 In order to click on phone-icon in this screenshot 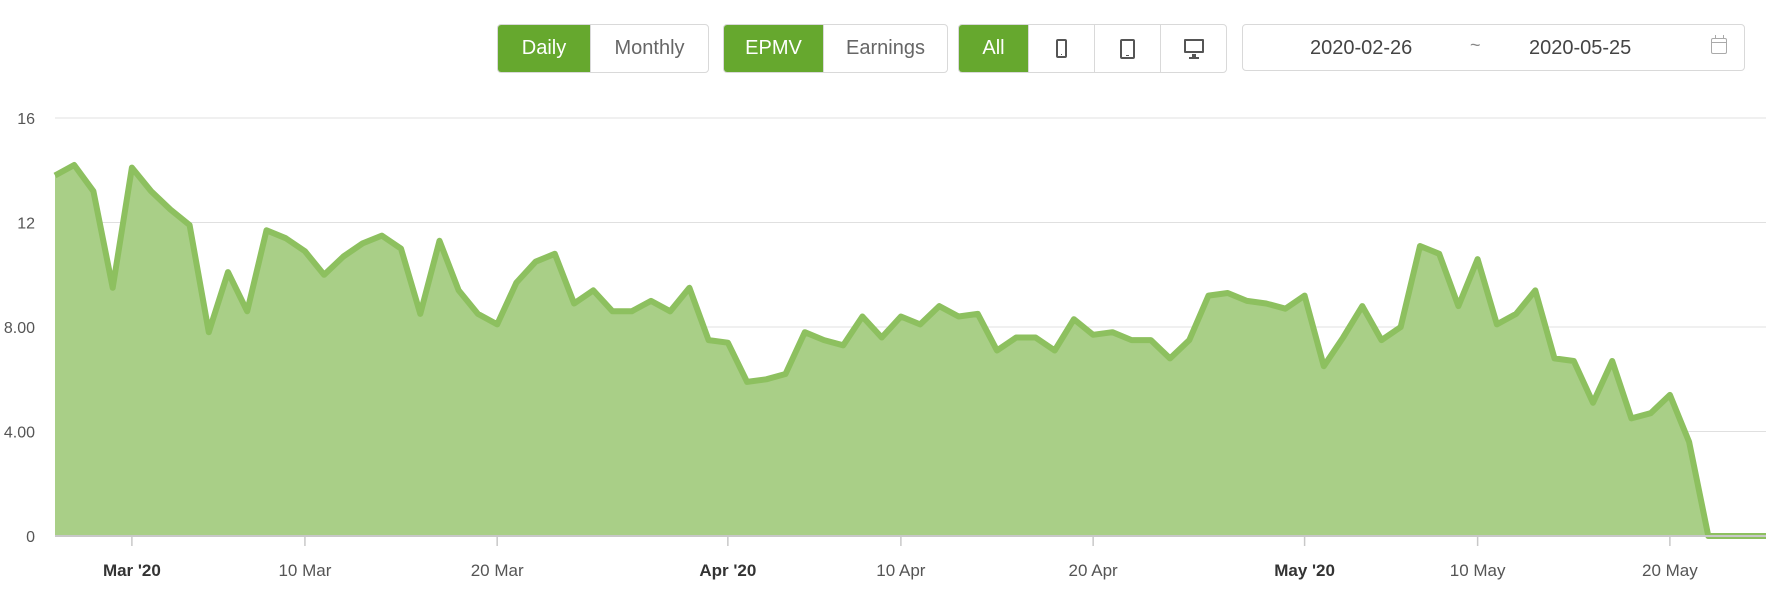, I will do `click(1061, 48)`.